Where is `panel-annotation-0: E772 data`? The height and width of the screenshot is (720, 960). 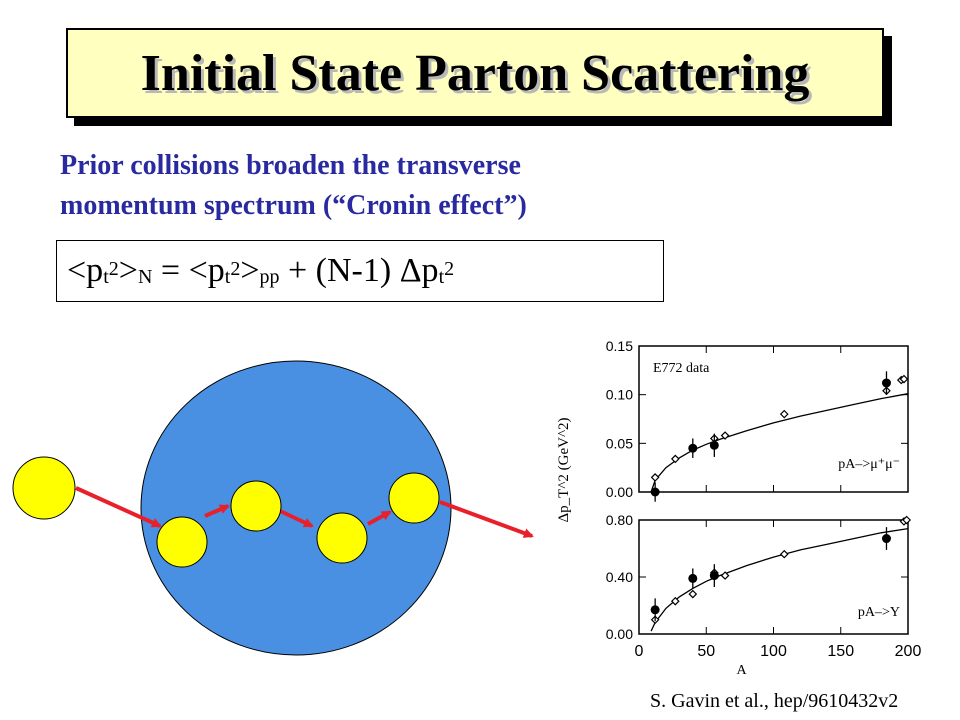
panel-annotation-0: E772 data is located at coordinates (681, 368).